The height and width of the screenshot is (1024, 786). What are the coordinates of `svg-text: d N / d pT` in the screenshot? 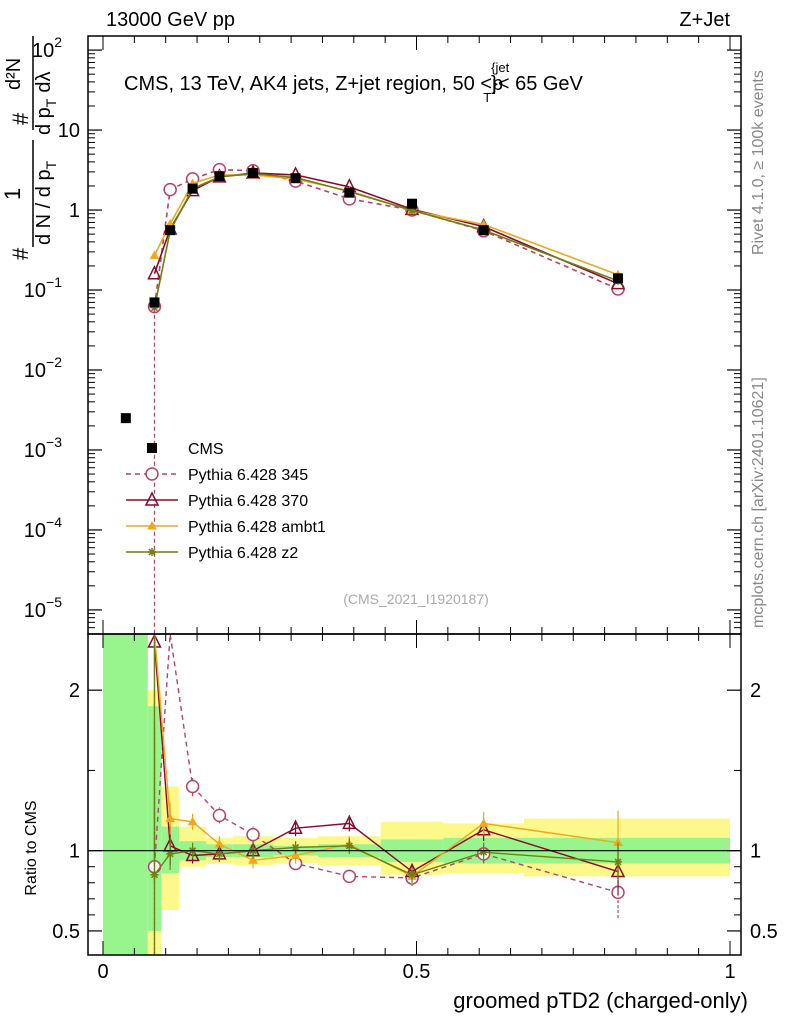 It's located at (46, 202).